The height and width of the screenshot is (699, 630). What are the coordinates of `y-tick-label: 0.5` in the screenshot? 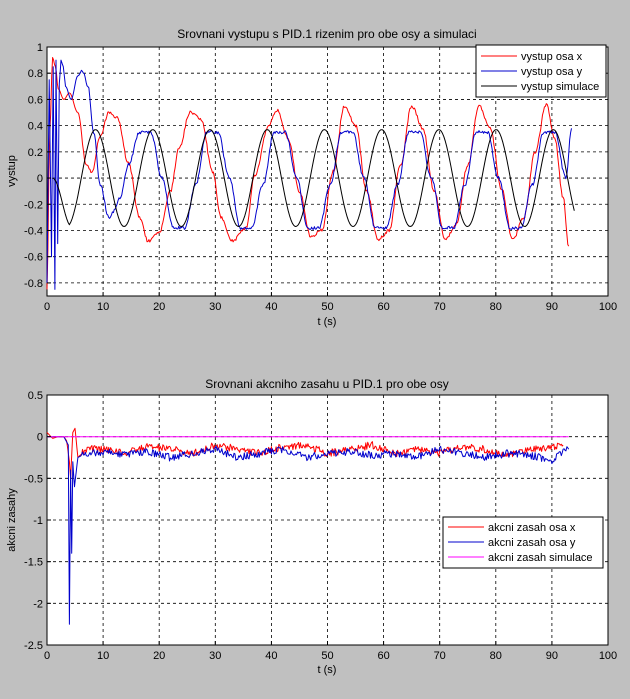 It's located at (35, 396).